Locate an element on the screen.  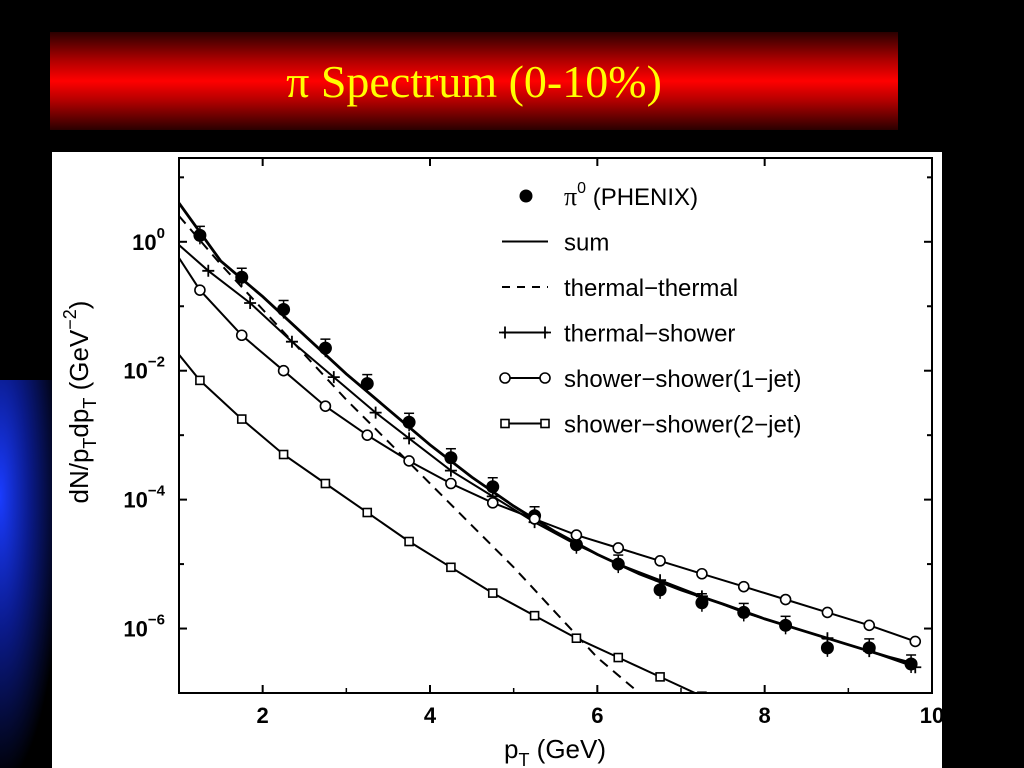
legend-item: shower−shower(1−jet) is located at coordinates (650, 379).